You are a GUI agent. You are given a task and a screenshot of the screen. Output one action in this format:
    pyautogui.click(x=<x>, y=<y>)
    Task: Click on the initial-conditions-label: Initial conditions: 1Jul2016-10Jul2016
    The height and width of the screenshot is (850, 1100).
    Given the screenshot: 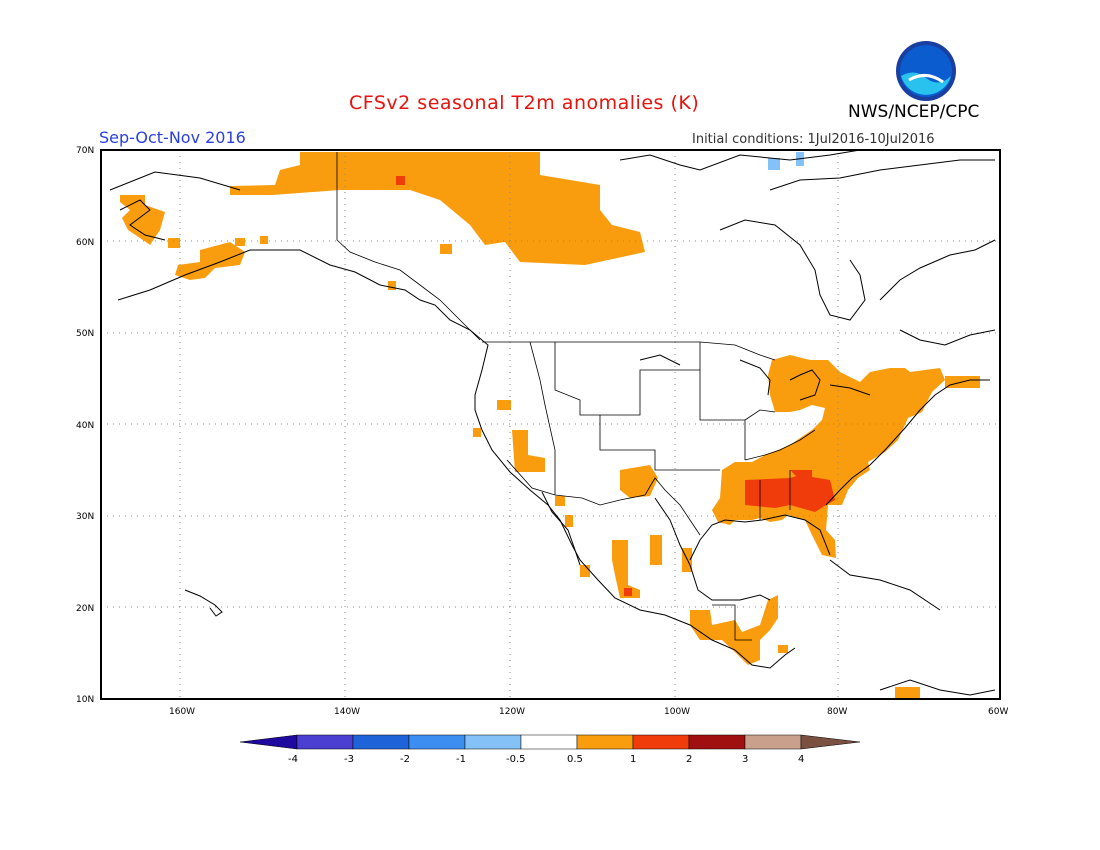 What is the action you would take?
    pyautogui.click(x=813, y=139)
    